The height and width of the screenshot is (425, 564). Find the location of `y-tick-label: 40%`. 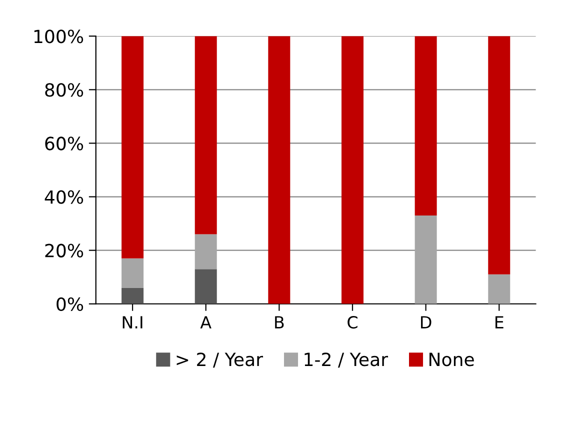

y-tick-label: 40% is located at coordinates (64, 197).